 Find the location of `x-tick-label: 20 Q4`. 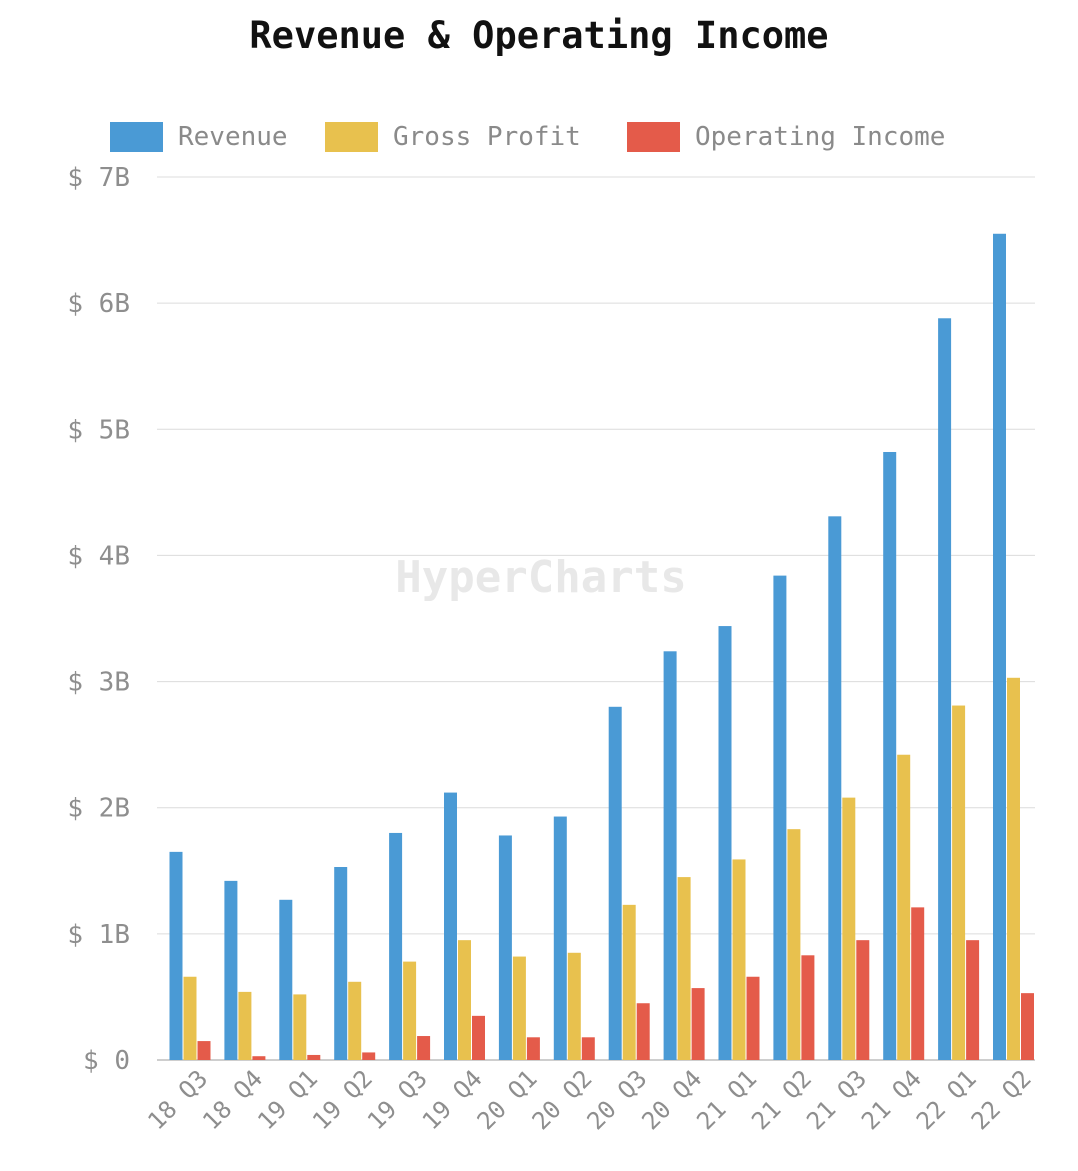

x-tick-label: 20 Q4 is located at coordinates (671, 1099).